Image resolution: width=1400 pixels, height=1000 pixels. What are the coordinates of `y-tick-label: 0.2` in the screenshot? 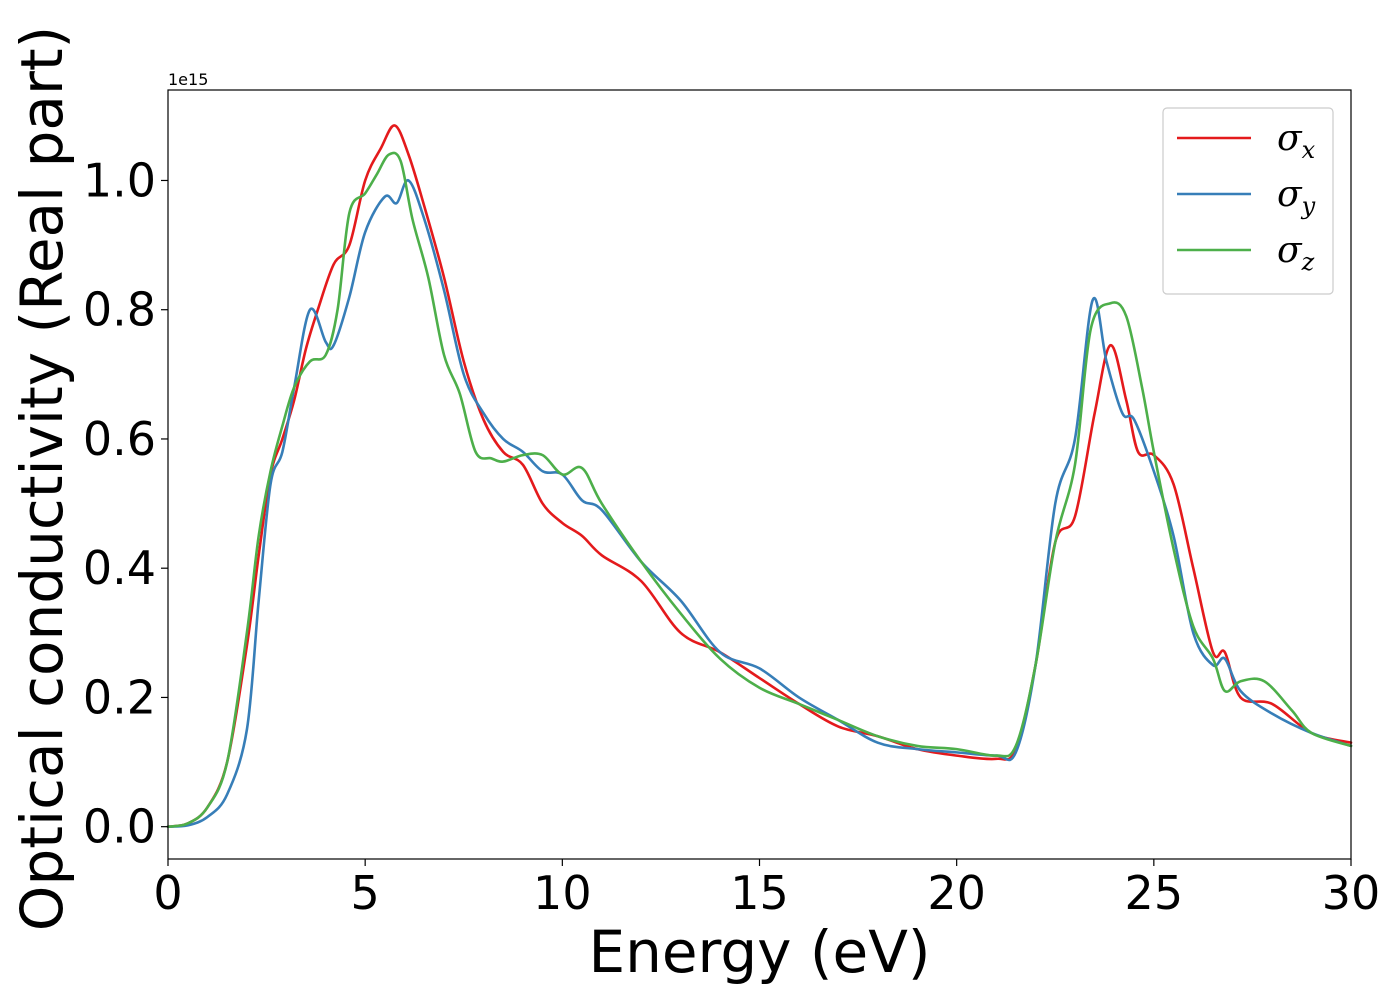 It's located at (119, 697).